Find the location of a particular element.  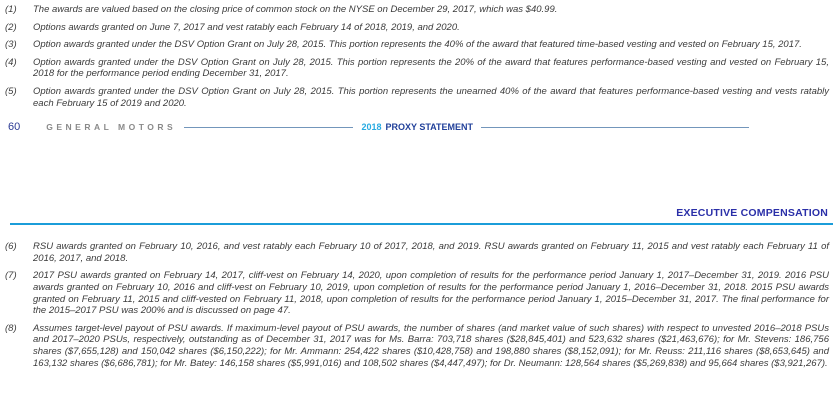

page-footer: 60 GENERAL MOTORS 2018 PROXY STATEMENT is located at coordinates (381, 127).